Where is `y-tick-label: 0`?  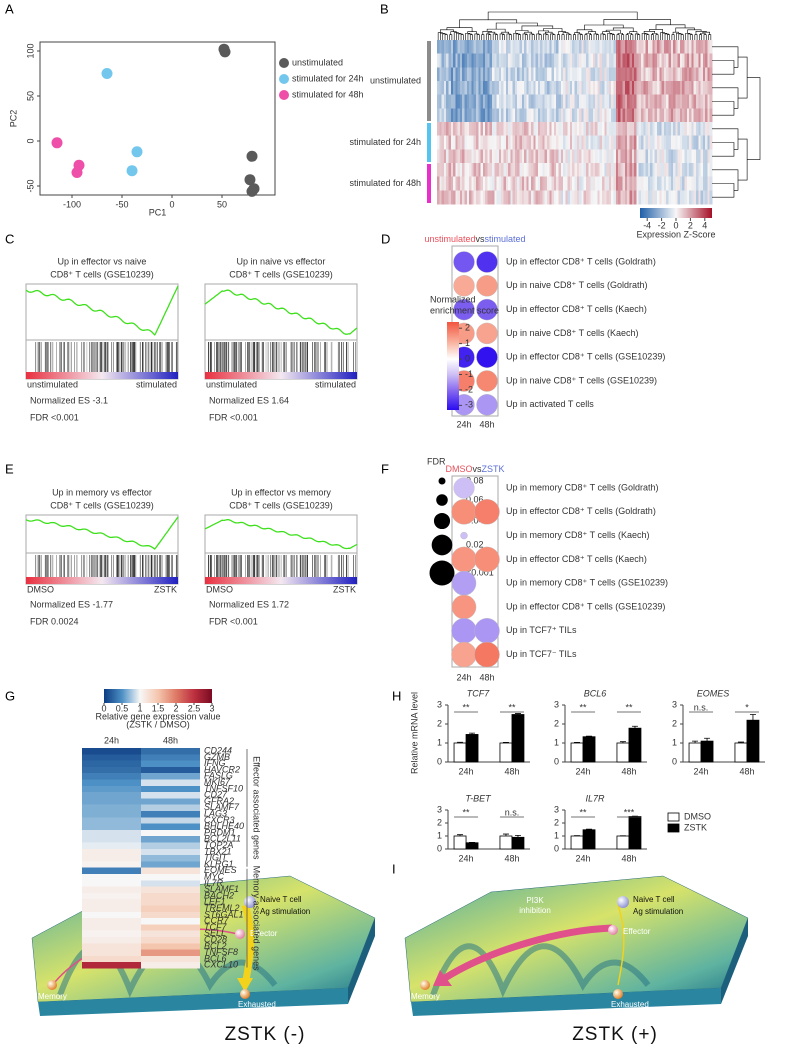
y-tick-label: 0 is located at coordinates (556, 761).